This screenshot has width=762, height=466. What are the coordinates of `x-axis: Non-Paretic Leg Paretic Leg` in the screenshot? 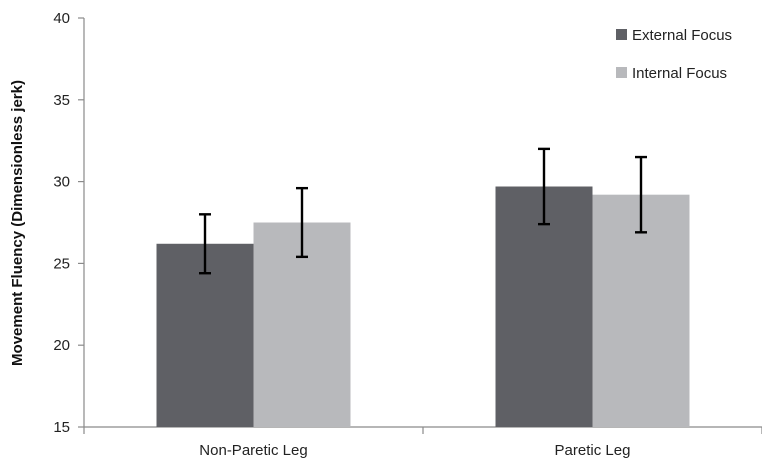 It's located at (422, 442).